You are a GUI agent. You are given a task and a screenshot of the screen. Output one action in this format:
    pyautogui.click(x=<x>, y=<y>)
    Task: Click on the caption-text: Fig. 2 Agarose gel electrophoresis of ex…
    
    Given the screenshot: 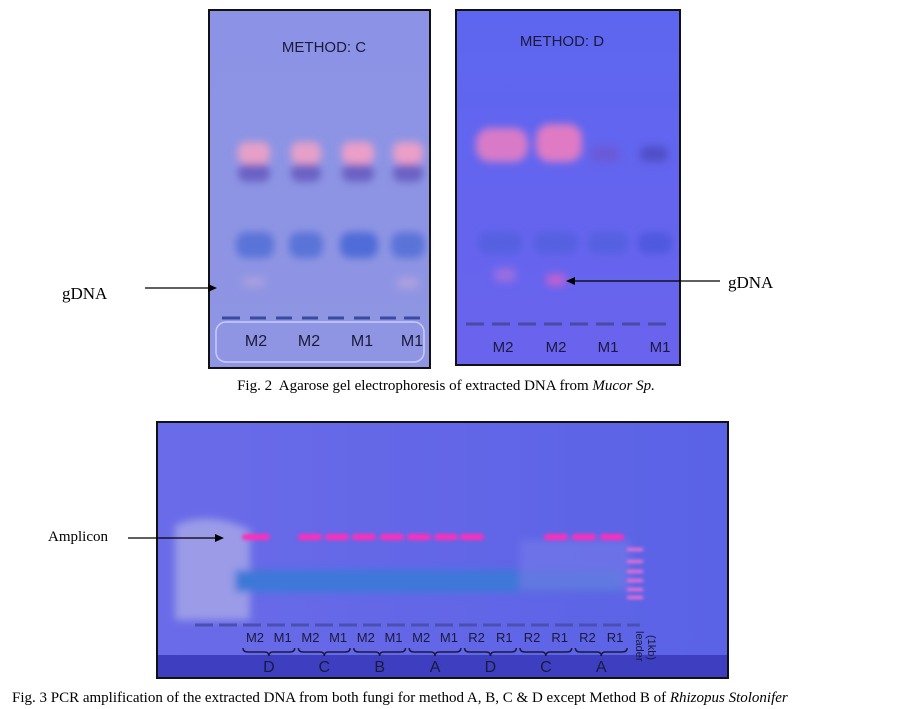 What is the action you would take?
    pyautogui.click(x=414, y=386)
    